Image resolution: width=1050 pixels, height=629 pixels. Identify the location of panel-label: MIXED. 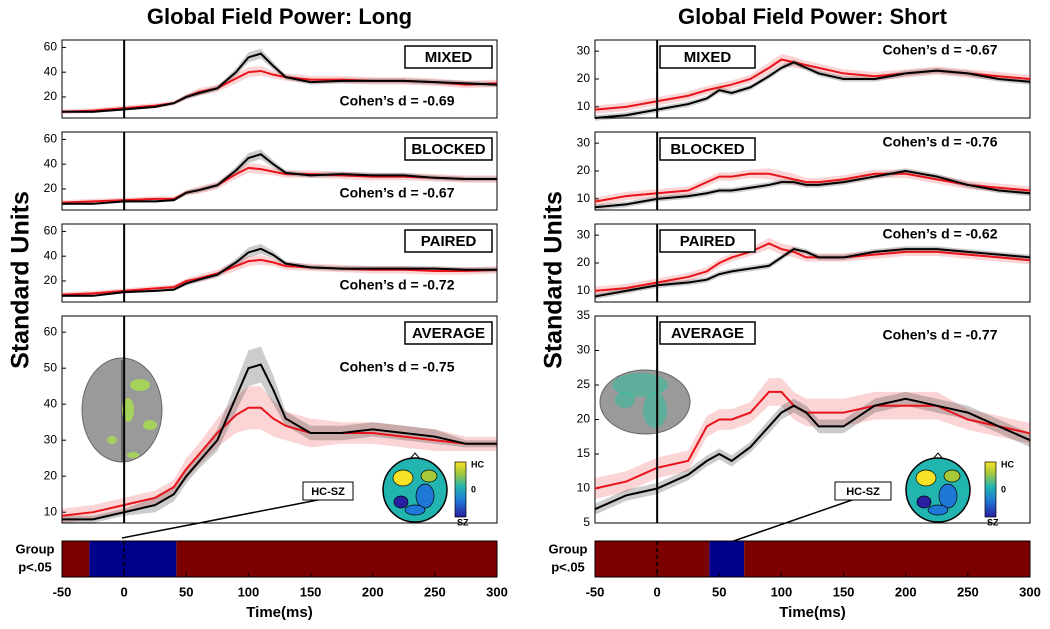
(708, 57).